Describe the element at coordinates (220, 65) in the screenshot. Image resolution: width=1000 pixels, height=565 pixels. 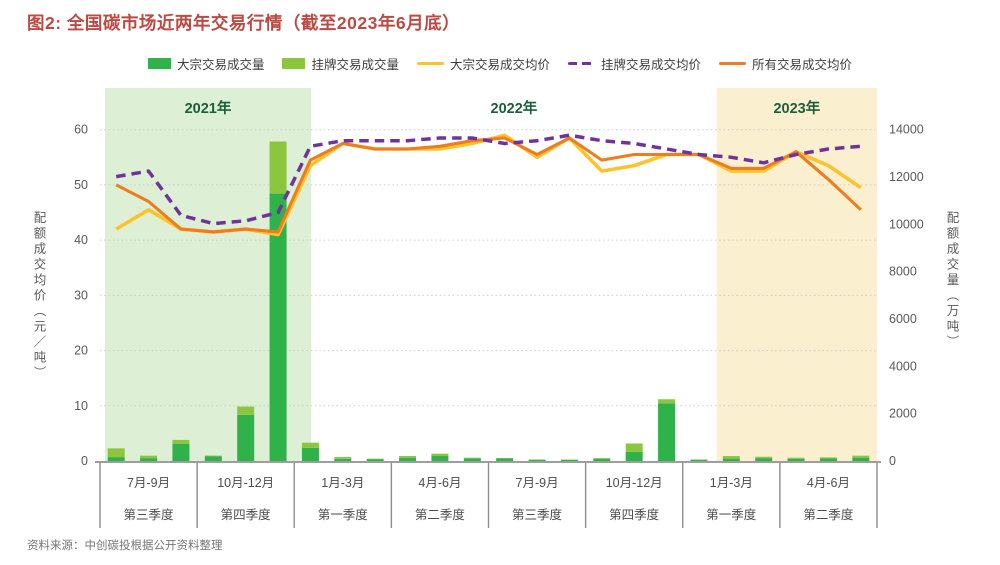
I see `legend-label: 大宗交易成交量` at that location.